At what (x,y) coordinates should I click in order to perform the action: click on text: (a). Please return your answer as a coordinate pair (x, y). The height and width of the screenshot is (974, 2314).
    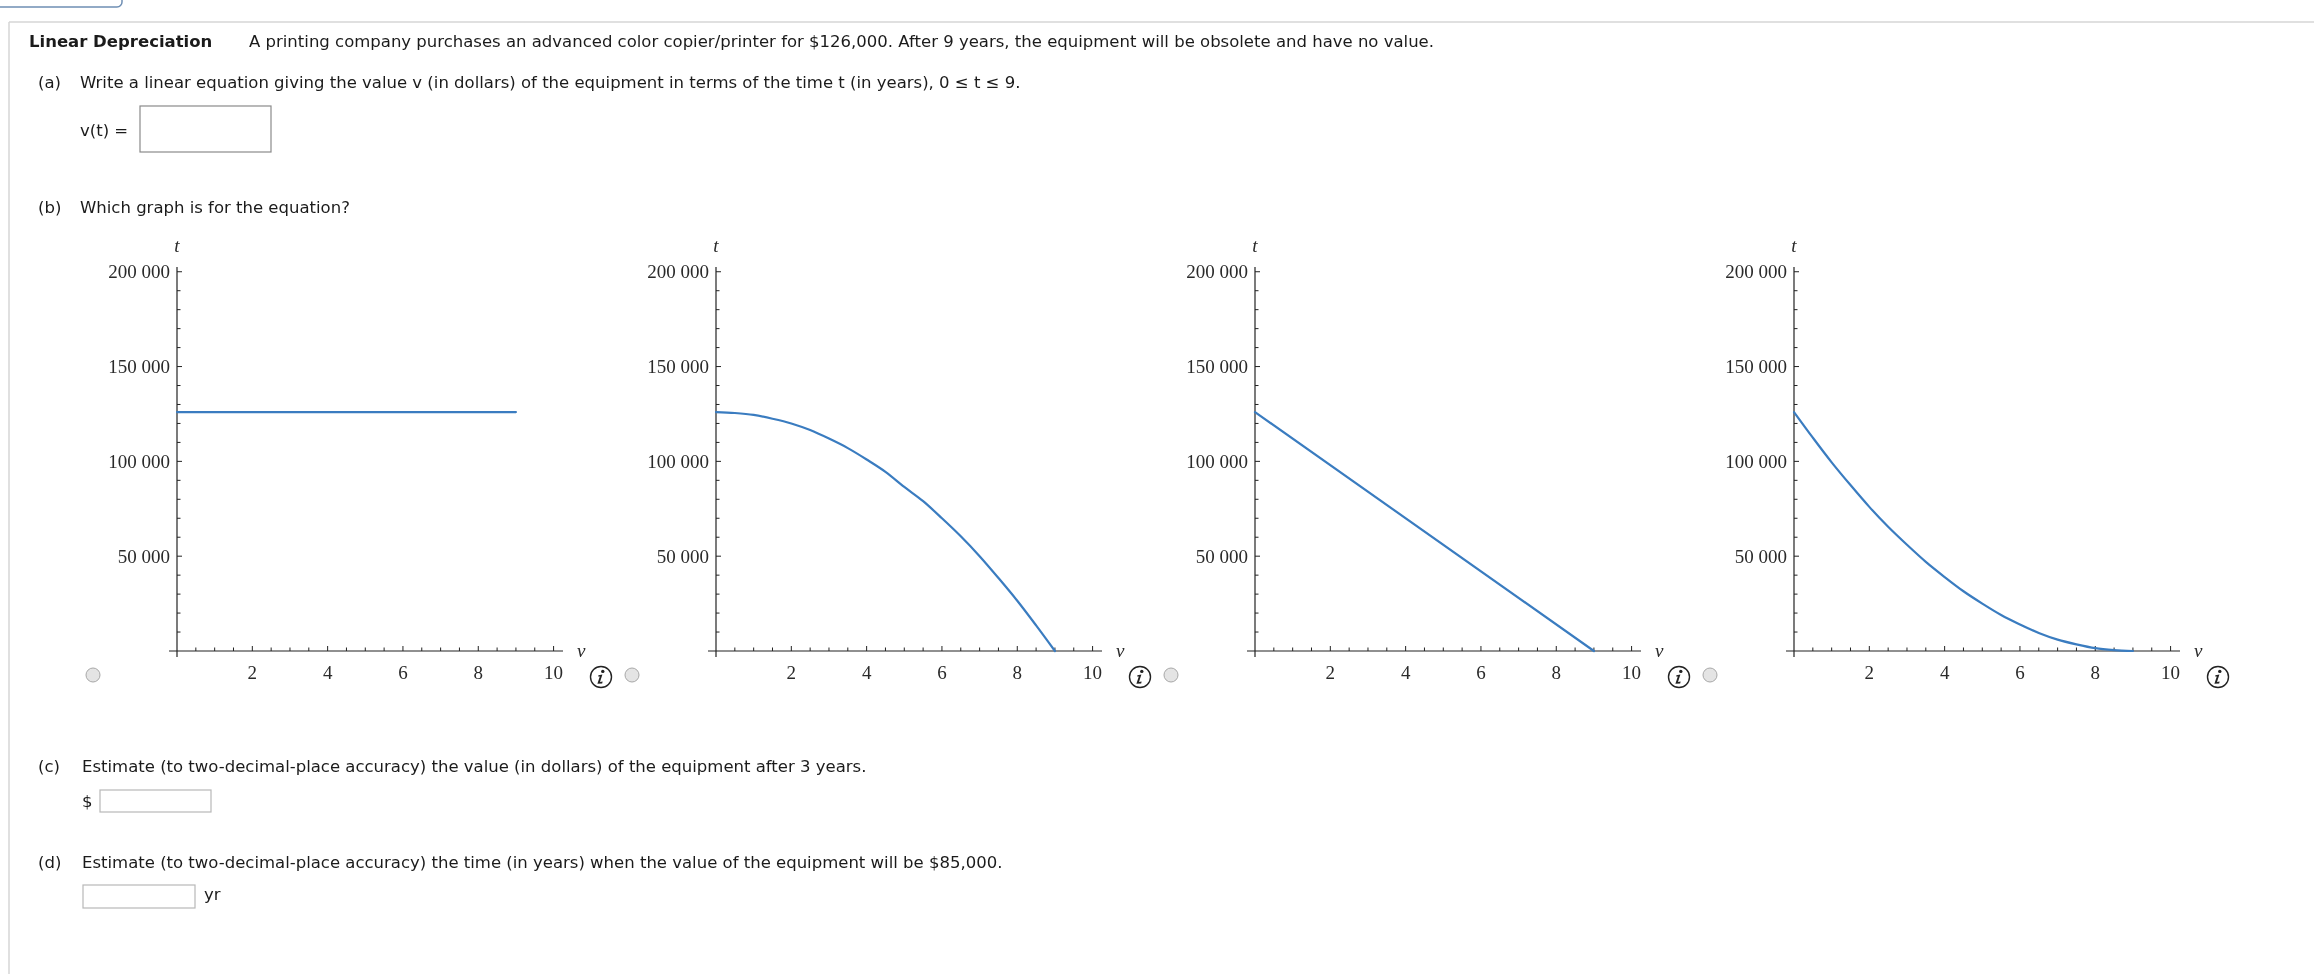
    Looking at the image, I should click on (49, 82).